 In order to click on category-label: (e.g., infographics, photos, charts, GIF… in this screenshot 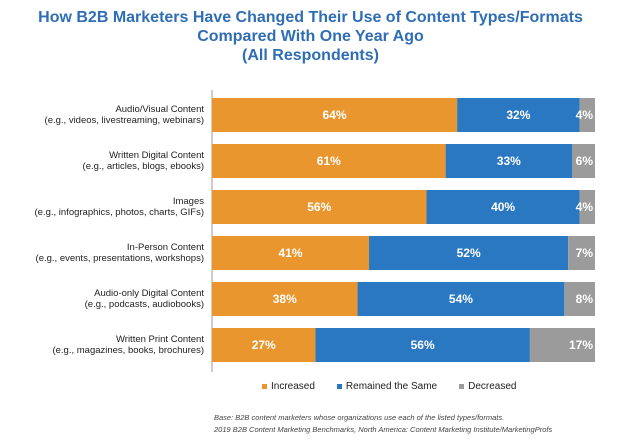, I will do `click(120, 212)`.